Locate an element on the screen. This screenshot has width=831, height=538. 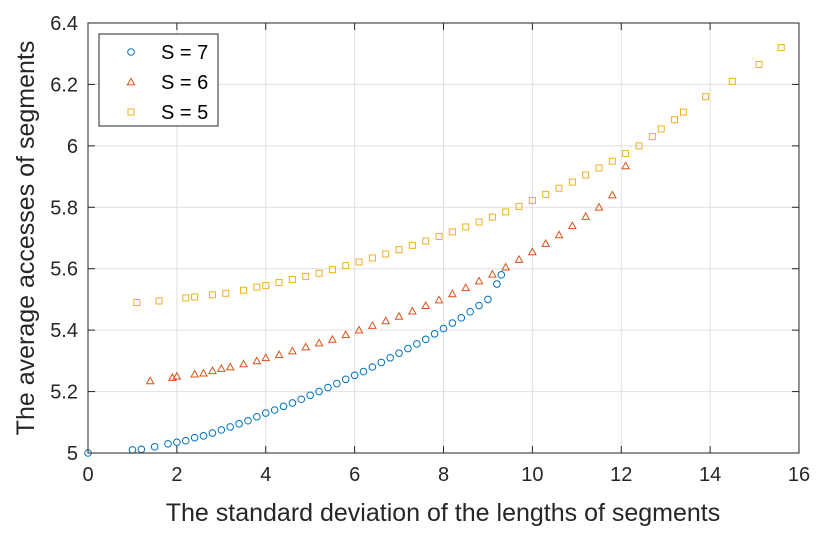
x-tick-label: 4 is located at coordinates (265, 475).